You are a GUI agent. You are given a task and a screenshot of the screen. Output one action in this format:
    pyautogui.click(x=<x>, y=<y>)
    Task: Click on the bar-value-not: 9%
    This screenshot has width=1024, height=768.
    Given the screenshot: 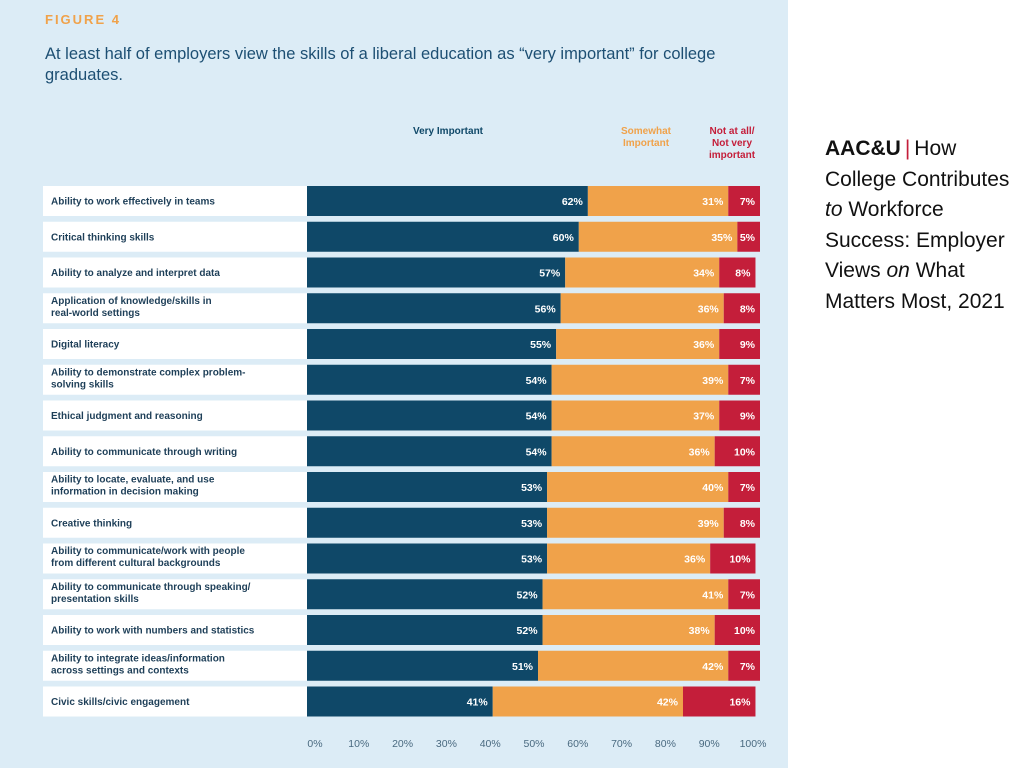 What is the action you would take?
    pyautogui.click(x=748, y=345)
    